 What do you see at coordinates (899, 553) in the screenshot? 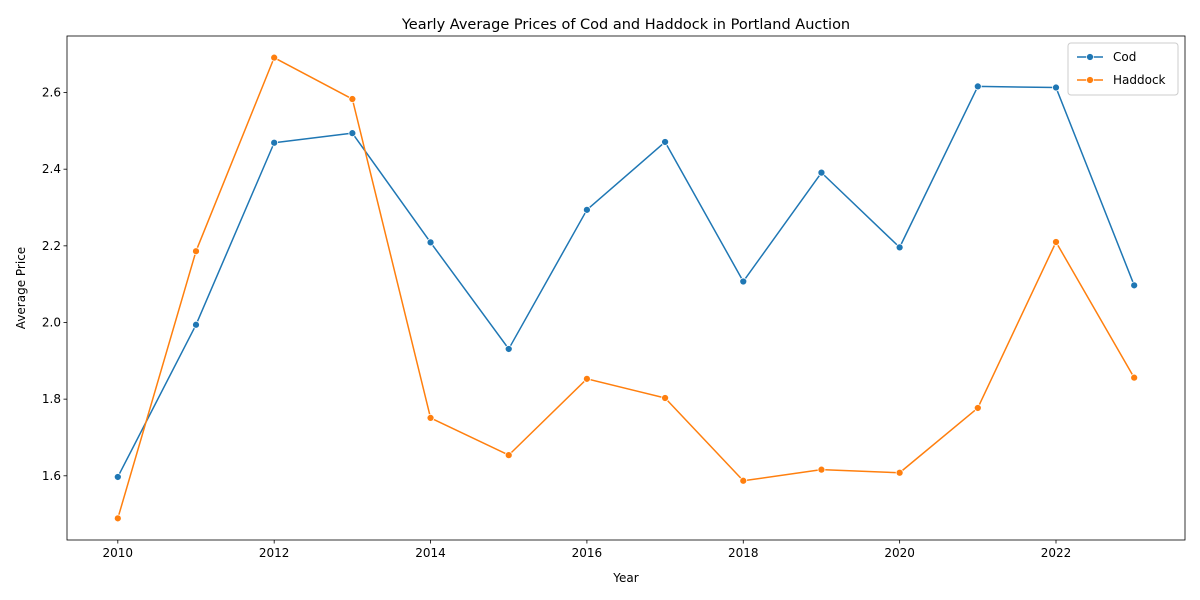
I see `x-tick-label: 2020` at bounding box center [899, 553].